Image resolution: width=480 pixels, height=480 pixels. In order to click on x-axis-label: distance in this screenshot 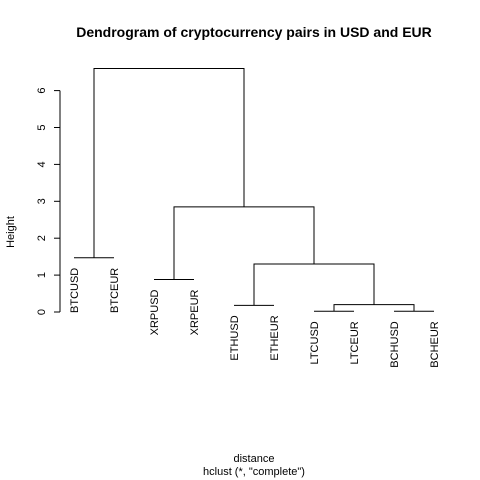, I will do `click(254, 459)`.